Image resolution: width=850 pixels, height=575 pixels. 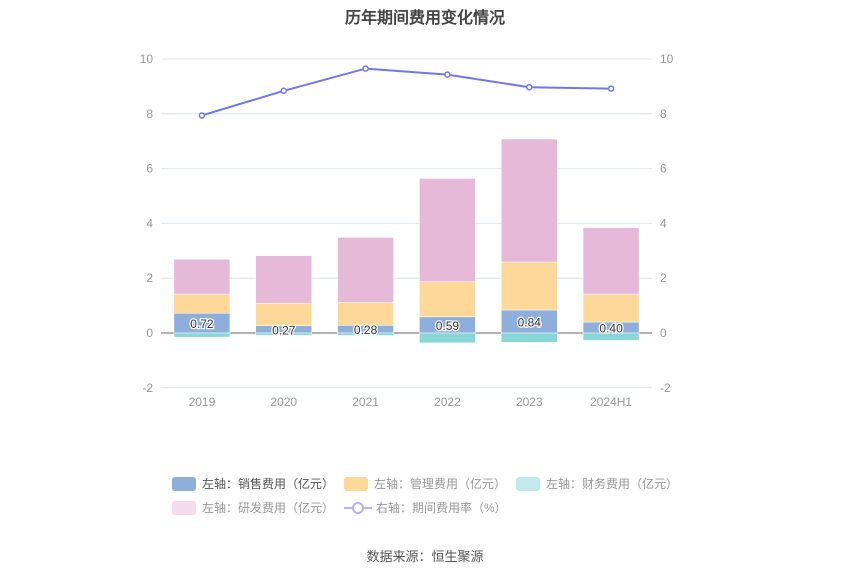 I want to click on data-label: 0.59, so click(x=448, y=326).